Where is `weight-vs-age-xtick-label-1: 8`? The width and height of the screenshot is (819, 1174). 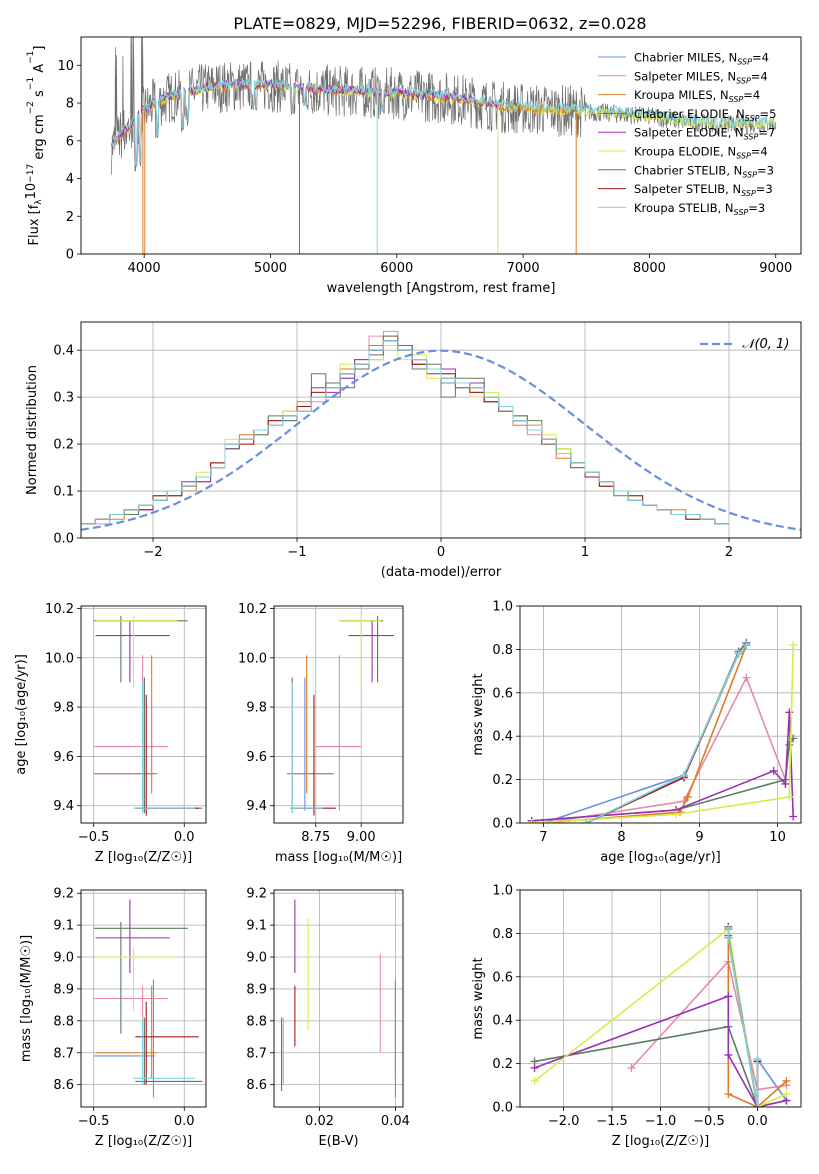 weight-vs-age-xtick-label-1: 8 is located at coordinates (621, 837).